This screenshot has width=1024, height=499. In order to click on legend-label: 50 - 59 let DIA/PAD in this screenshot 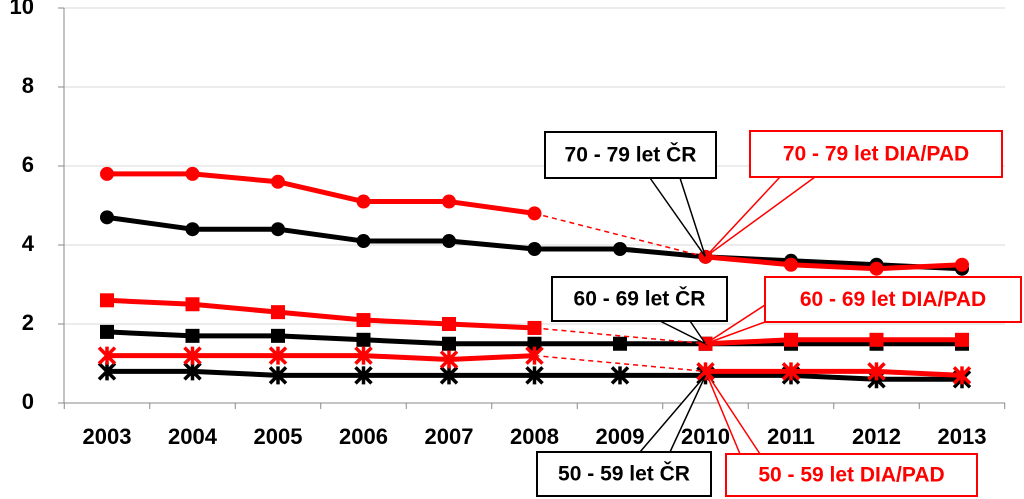, I will do `click(851, 475)`.